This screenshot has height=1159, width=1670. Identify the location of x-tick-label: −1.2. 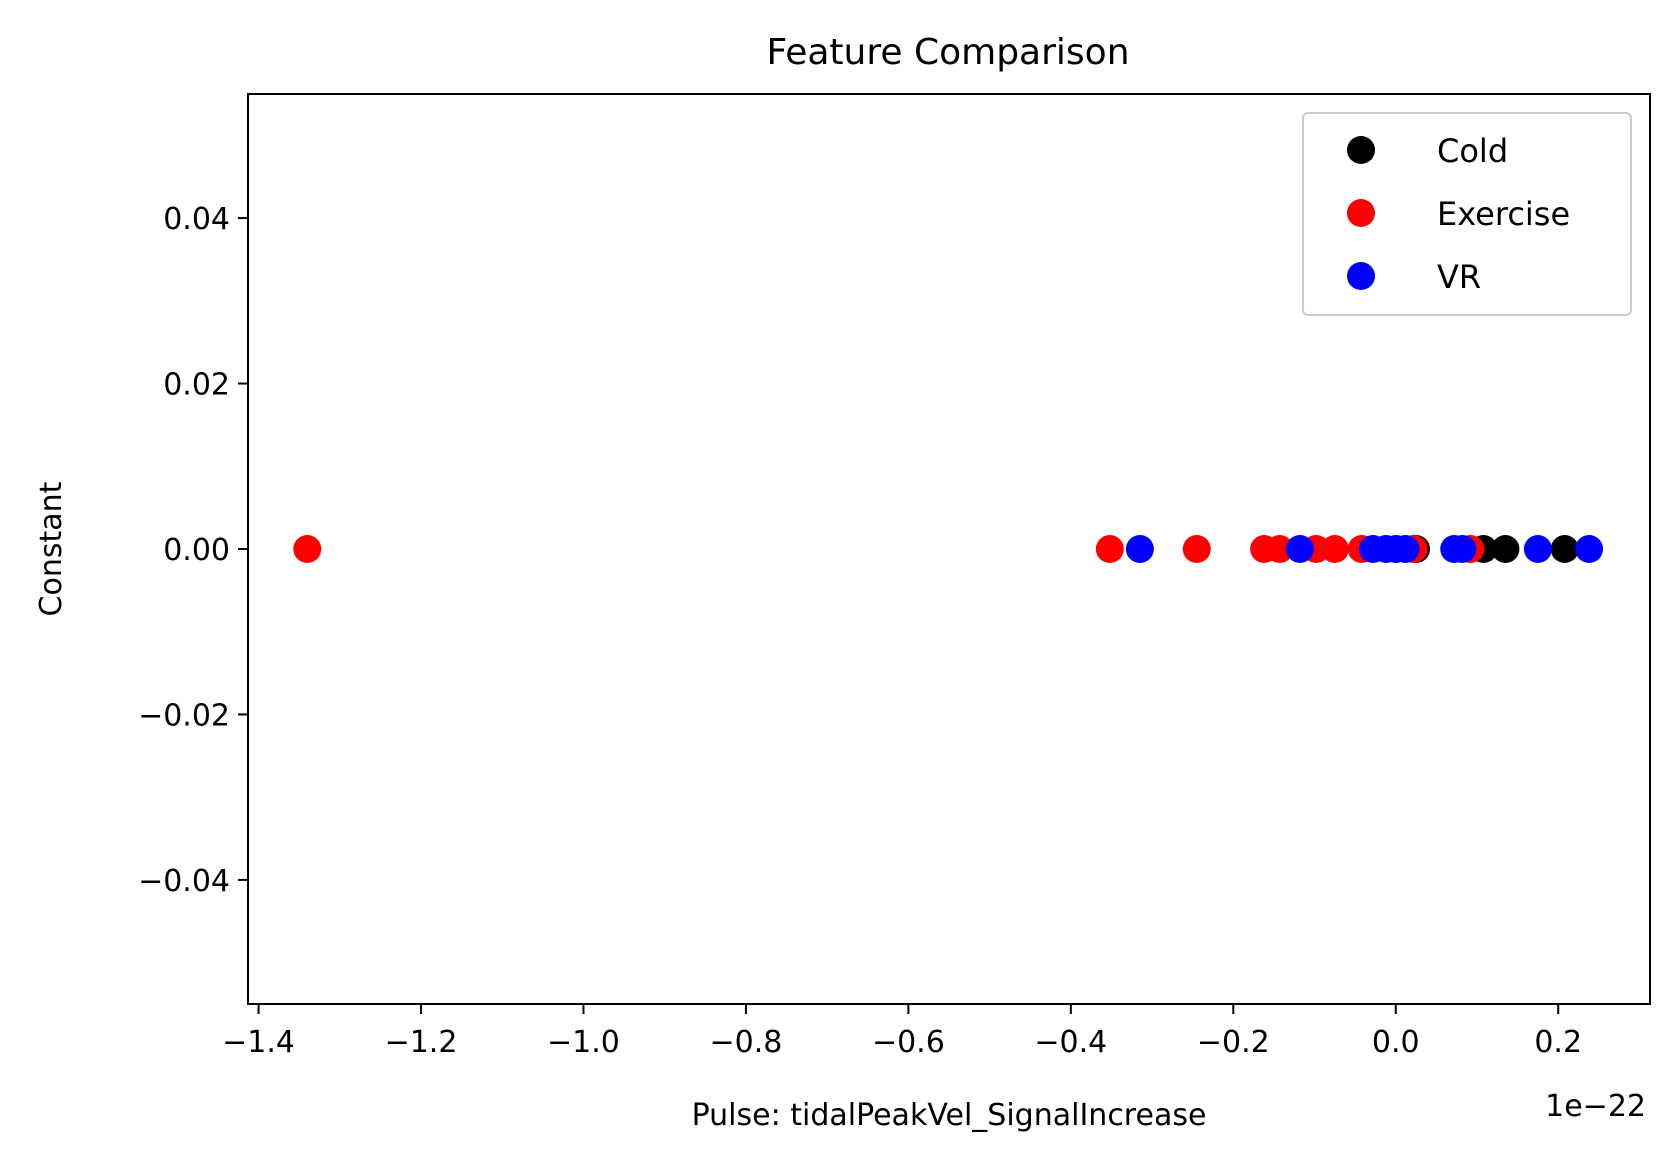
(421, 1042).